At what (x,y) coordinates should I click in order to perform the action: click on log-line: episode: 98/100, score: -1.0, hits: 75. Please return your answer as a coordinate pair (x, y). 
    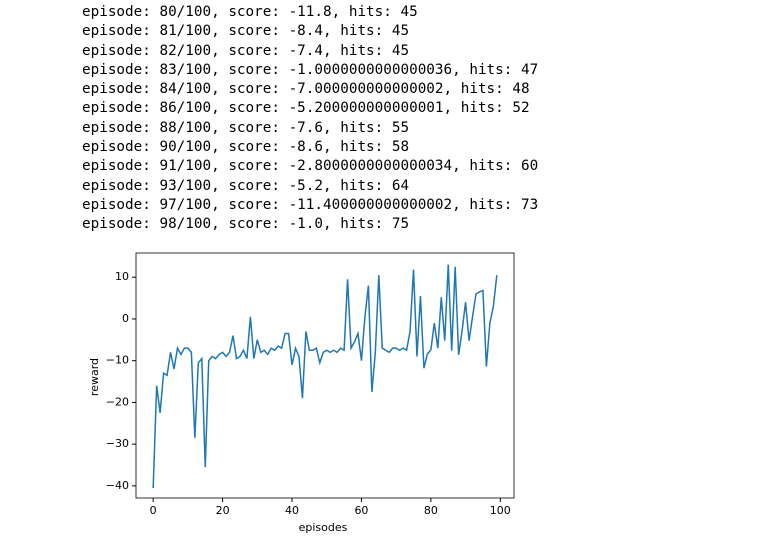
    Looking at the image, I should click on (246, 224).